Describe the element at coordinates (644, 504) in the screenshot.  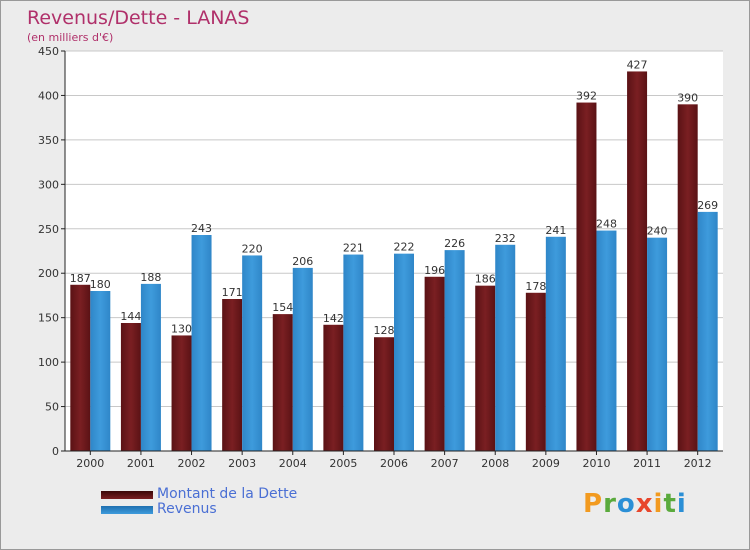
I see `logo-letter: x` at that location.